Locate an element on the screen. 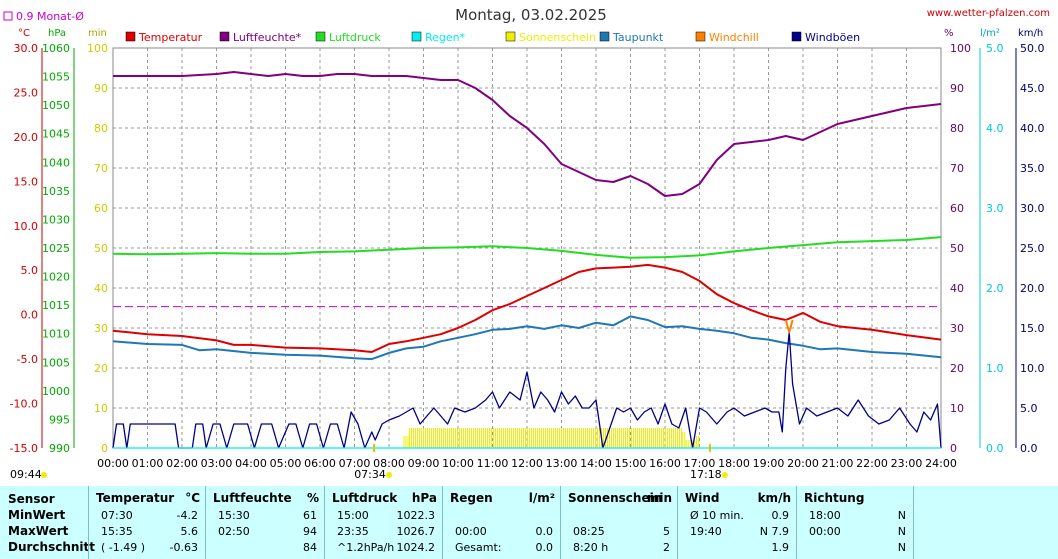 This screenshot has width=1058, height=559. stats-cell-value: 5 is located at coordinates (666, 531).